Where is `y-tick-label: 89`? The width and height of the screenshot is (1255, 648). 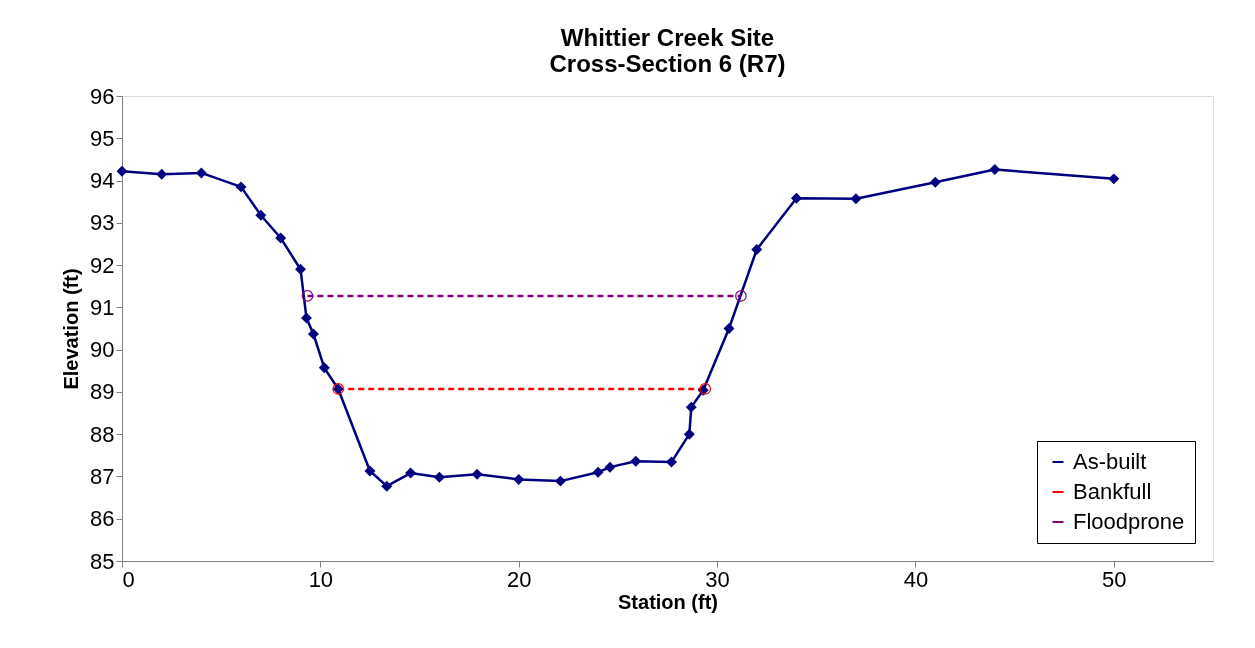
y-tick-label: 89 is located at coordinates (102, 392).